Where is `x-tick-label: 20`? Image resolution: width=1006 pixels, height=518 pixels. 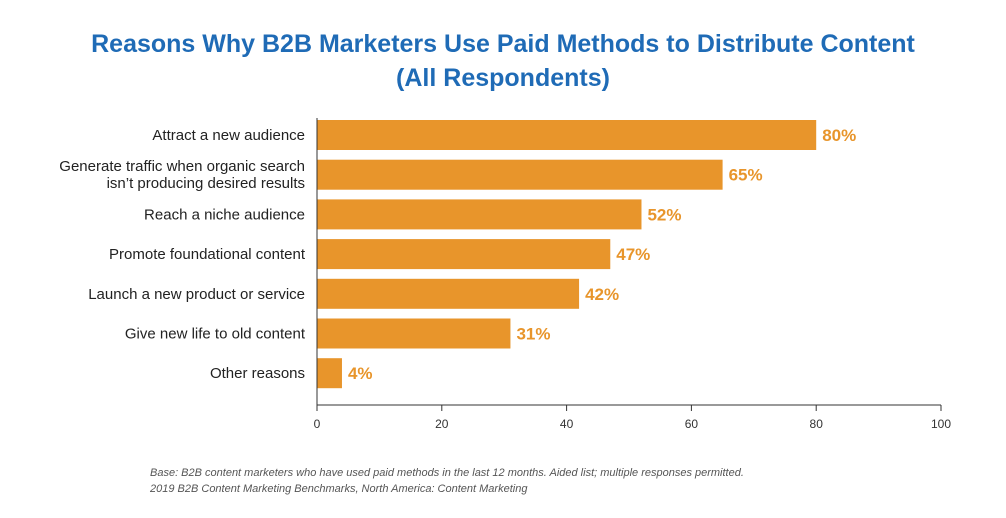
x-tick-label: 20 is located at coordinates (442, 424).